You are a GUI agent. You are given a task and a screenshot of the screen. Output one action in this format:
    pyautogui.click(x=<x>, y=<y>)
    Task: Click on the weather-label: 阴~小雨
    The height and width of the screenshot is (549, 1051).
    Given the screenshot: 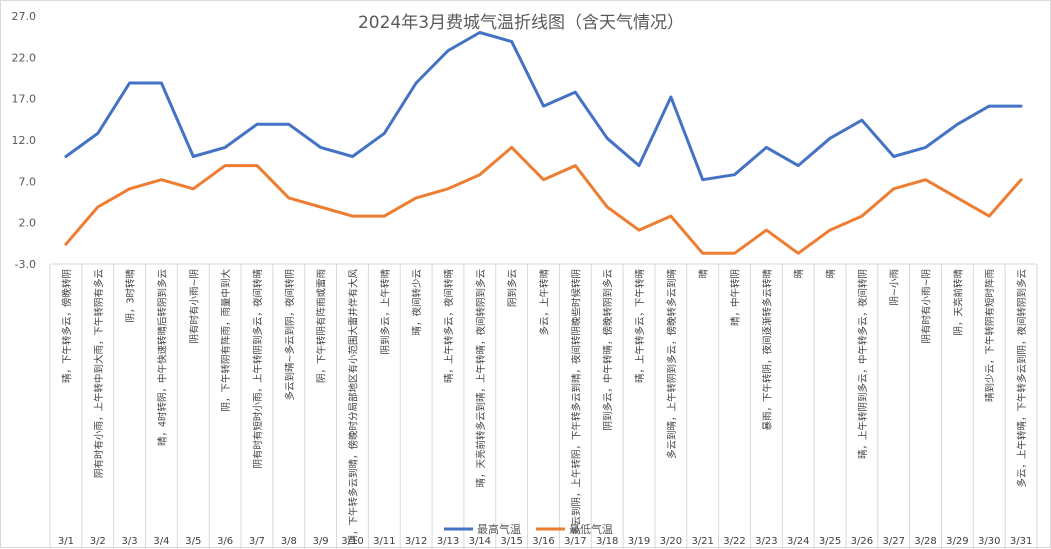 What is the action you would take?
    pyautogui.click(x=895, y=287)
    